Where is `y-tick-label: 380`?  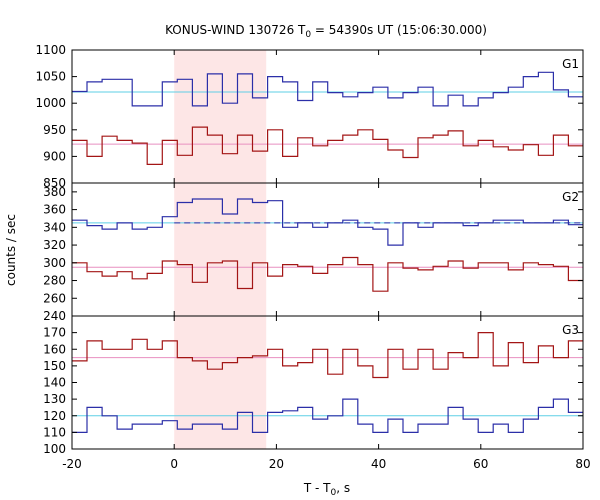 y-tick-label: 380 is located at coordinates (54, 192).